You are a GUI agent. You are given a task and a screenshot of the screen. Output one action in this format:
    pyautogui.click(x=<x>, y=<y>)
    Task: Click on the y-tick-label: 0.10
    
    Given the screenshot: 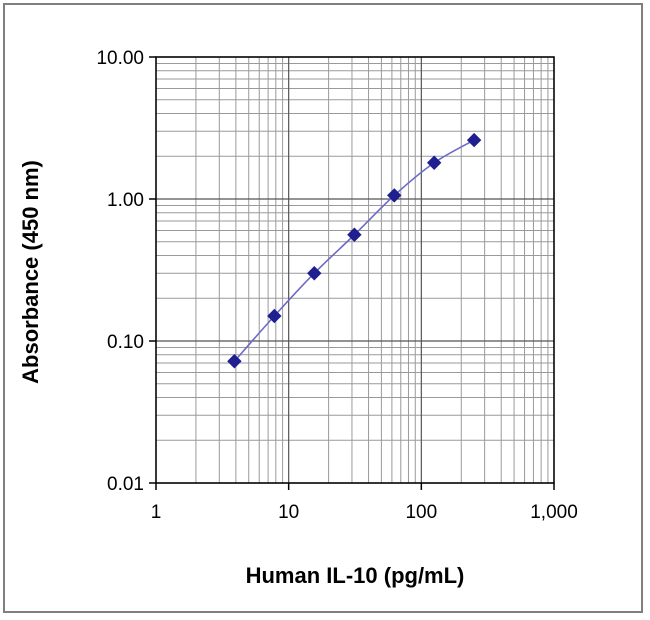 What is the action you would take?
    pyautogui.click(x=125, y=342)
    